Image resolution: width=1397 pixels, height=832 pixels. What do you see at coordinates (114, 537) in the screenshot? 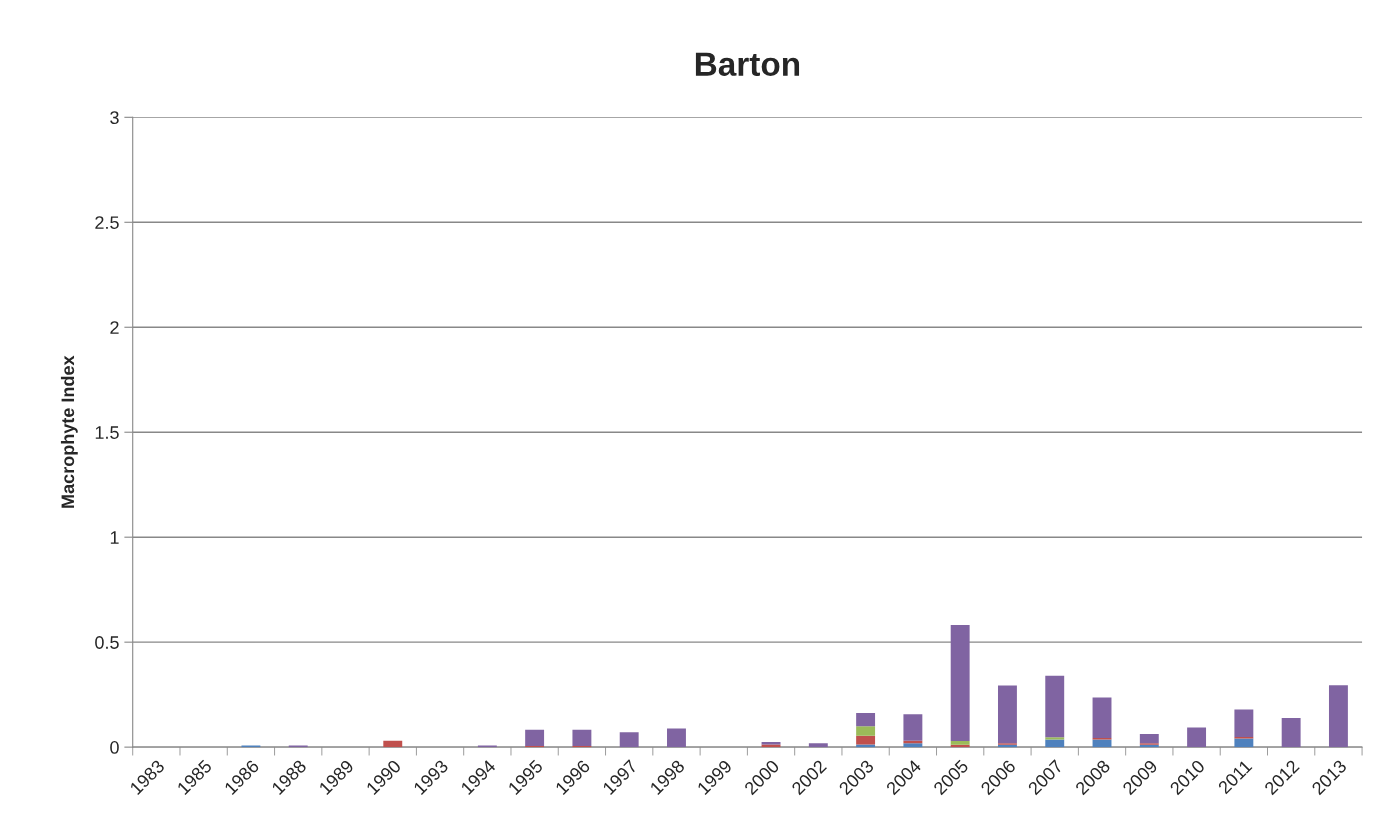
I see `y-tick-label: 1` at bounding box center [114, 537].